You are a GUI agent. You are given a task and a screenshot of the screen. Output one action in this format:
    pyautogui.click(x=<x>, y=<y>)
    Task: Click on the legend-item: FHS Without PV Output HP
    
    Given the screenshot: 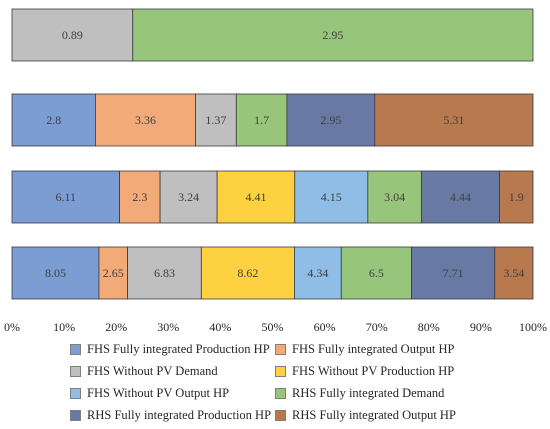 What is the action you would take?
    pyautogui.click(x=149, y=393)
    